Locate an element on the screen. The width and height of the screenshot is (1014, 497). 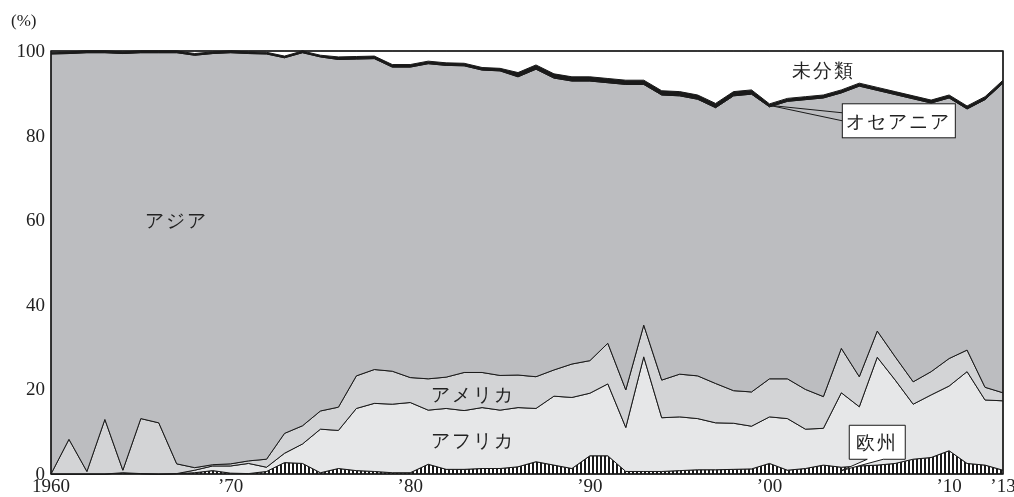
series-label: 欧州 is located at coordinates (877, 443).